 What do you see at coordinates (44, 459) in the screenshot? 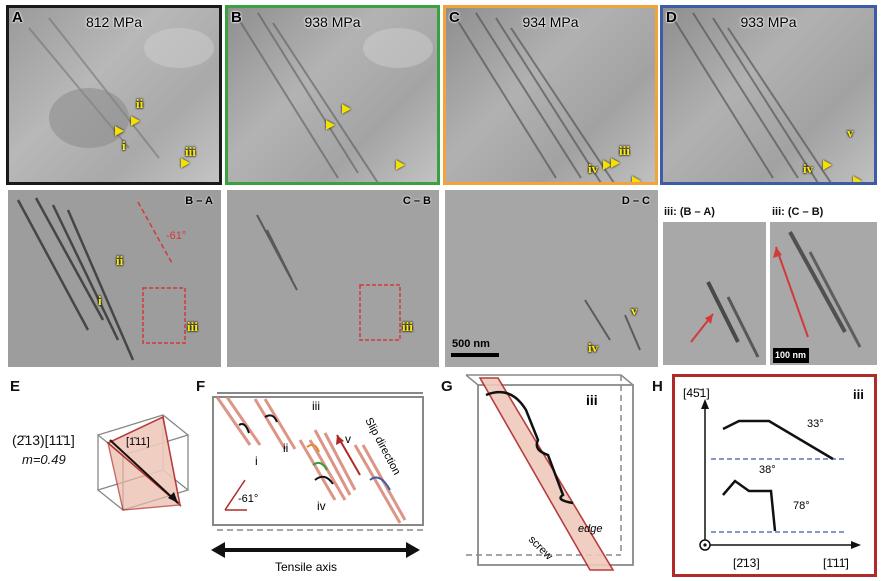
I see `schmid-factor-label: m=0.49` at bounding box center [44, 459].